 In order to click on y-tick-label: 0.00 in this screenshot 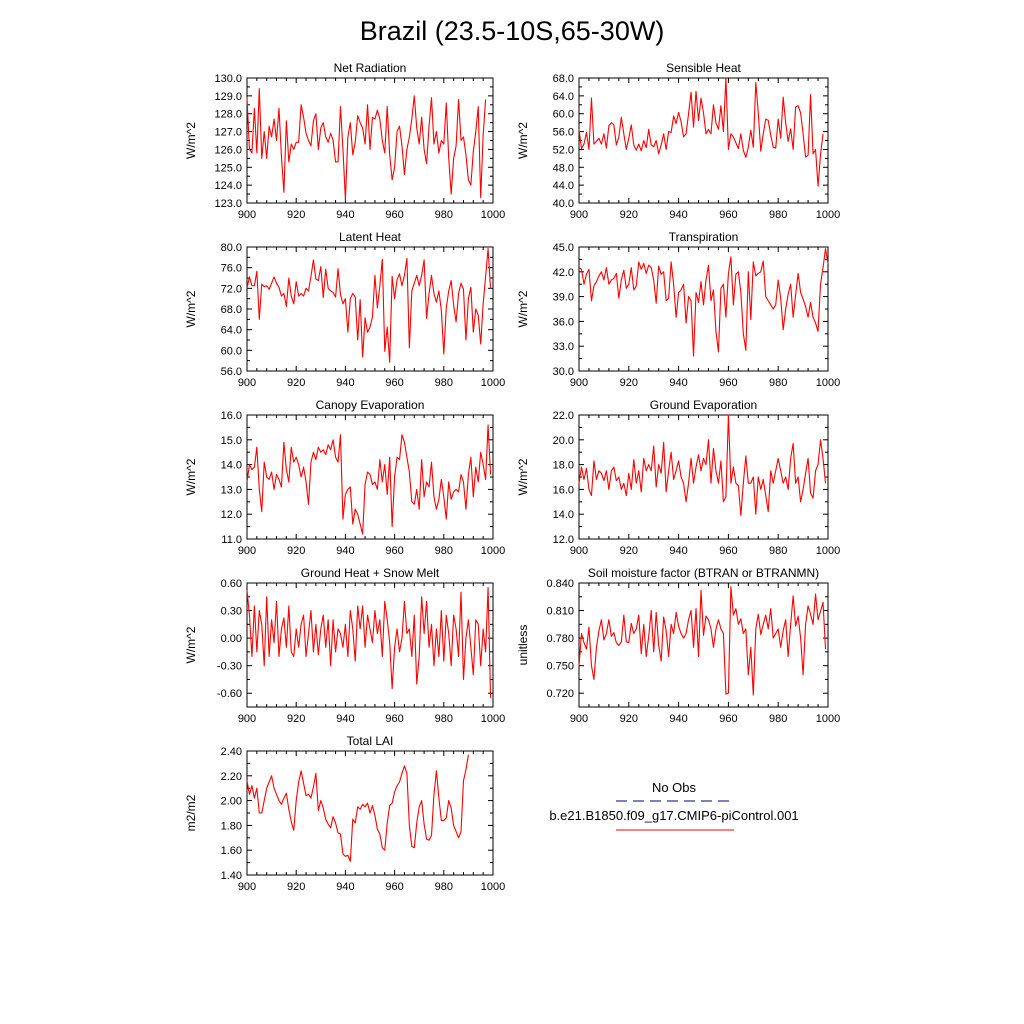, I will do `click(231, 639)`.